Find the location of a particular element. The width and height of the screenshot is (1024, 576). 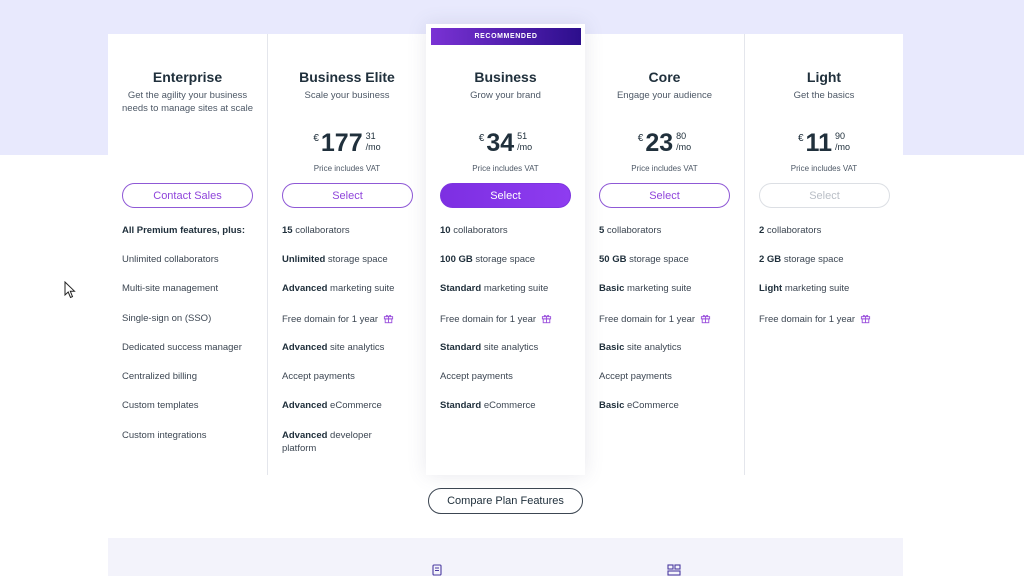

plan-price: € 11 90/mo is located at coordinates (824, 145).